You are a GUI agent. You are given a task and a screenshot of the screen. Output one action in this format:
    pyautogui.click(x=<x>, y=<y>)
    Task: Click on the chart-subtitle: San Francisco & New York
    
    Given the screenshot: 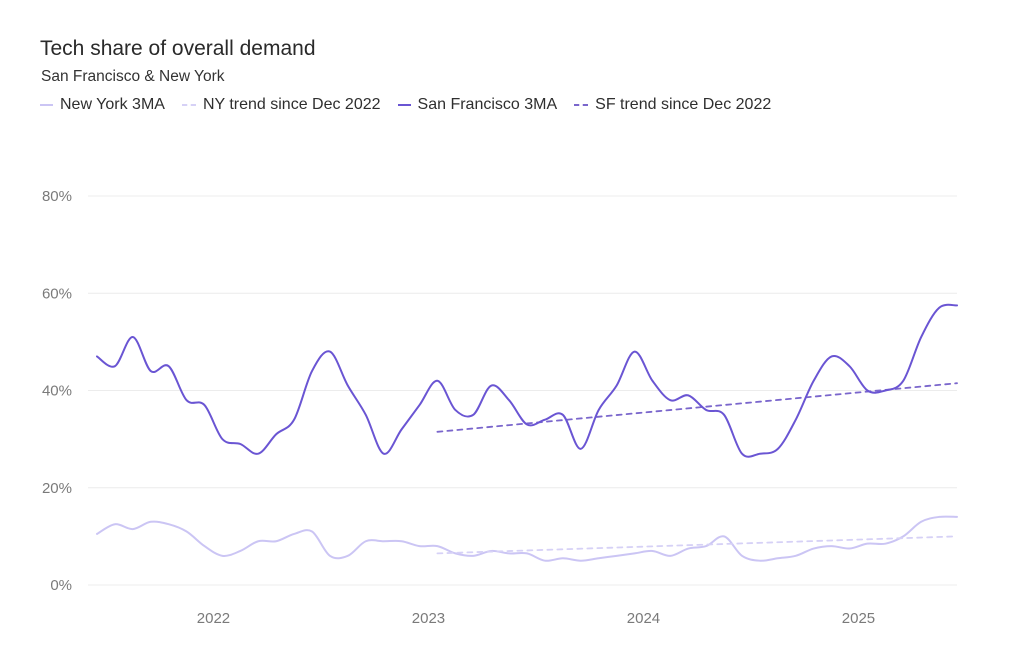 What is the action you would take?
    pyautogui.click(x=133, y=76)
    